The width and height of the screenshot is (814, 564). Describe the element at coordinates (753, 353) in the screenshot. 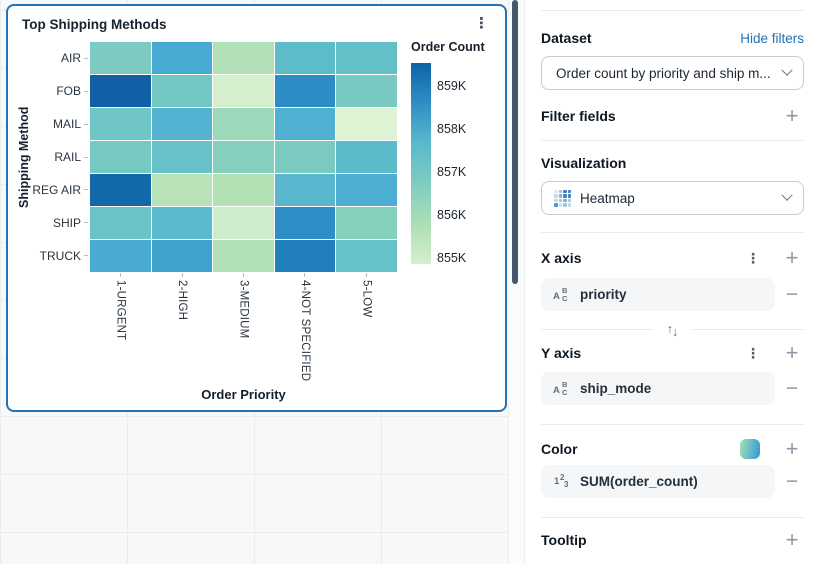

I see `y-axis-kebab-menu-icon: ⋮` at that location.